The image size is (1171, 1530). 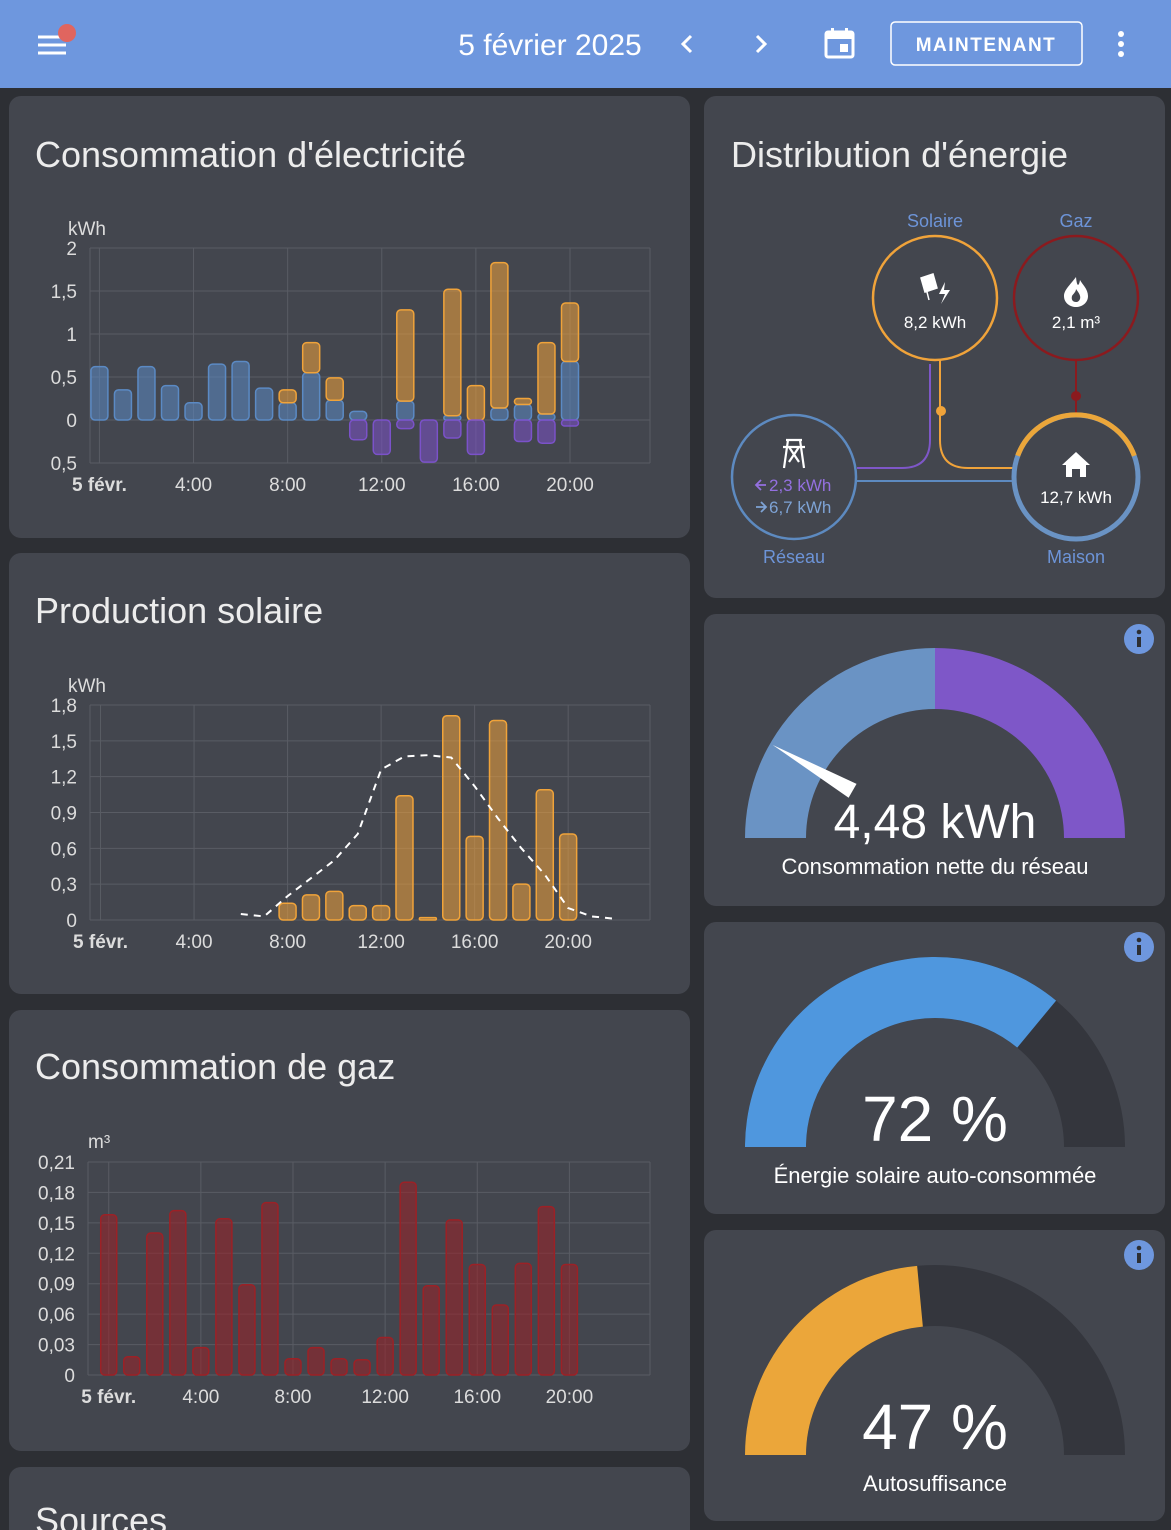 What do you see at coordinates (549, 45) in the screenshot?
I see `header-title: 5 février 2025` at bounding box center [549, 45].